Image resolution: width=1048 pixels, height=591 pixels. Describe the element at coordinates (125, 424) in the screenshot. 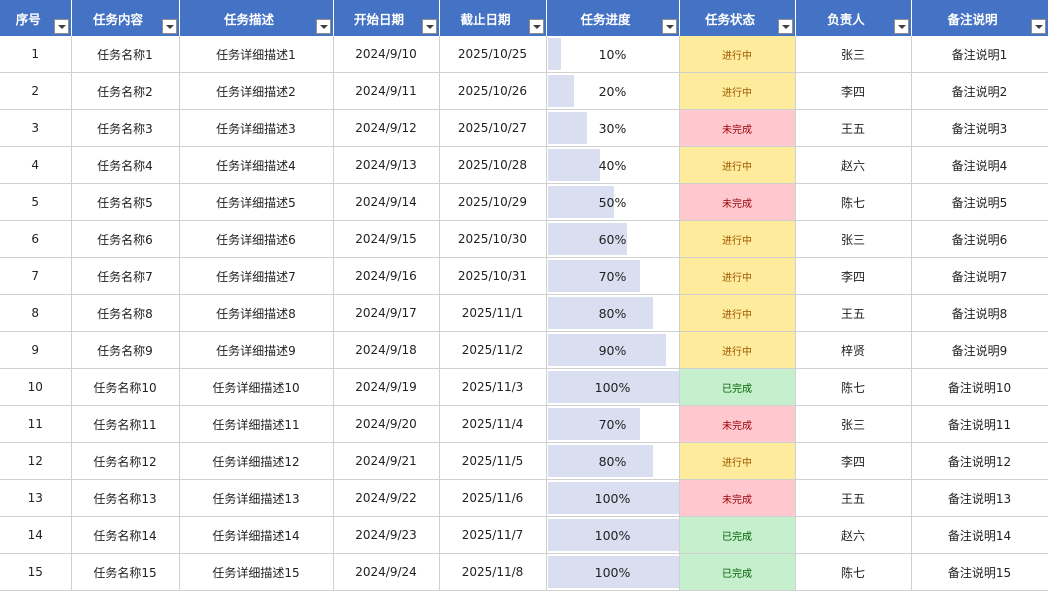

I see `cell-task: 任务名称11` at that location.